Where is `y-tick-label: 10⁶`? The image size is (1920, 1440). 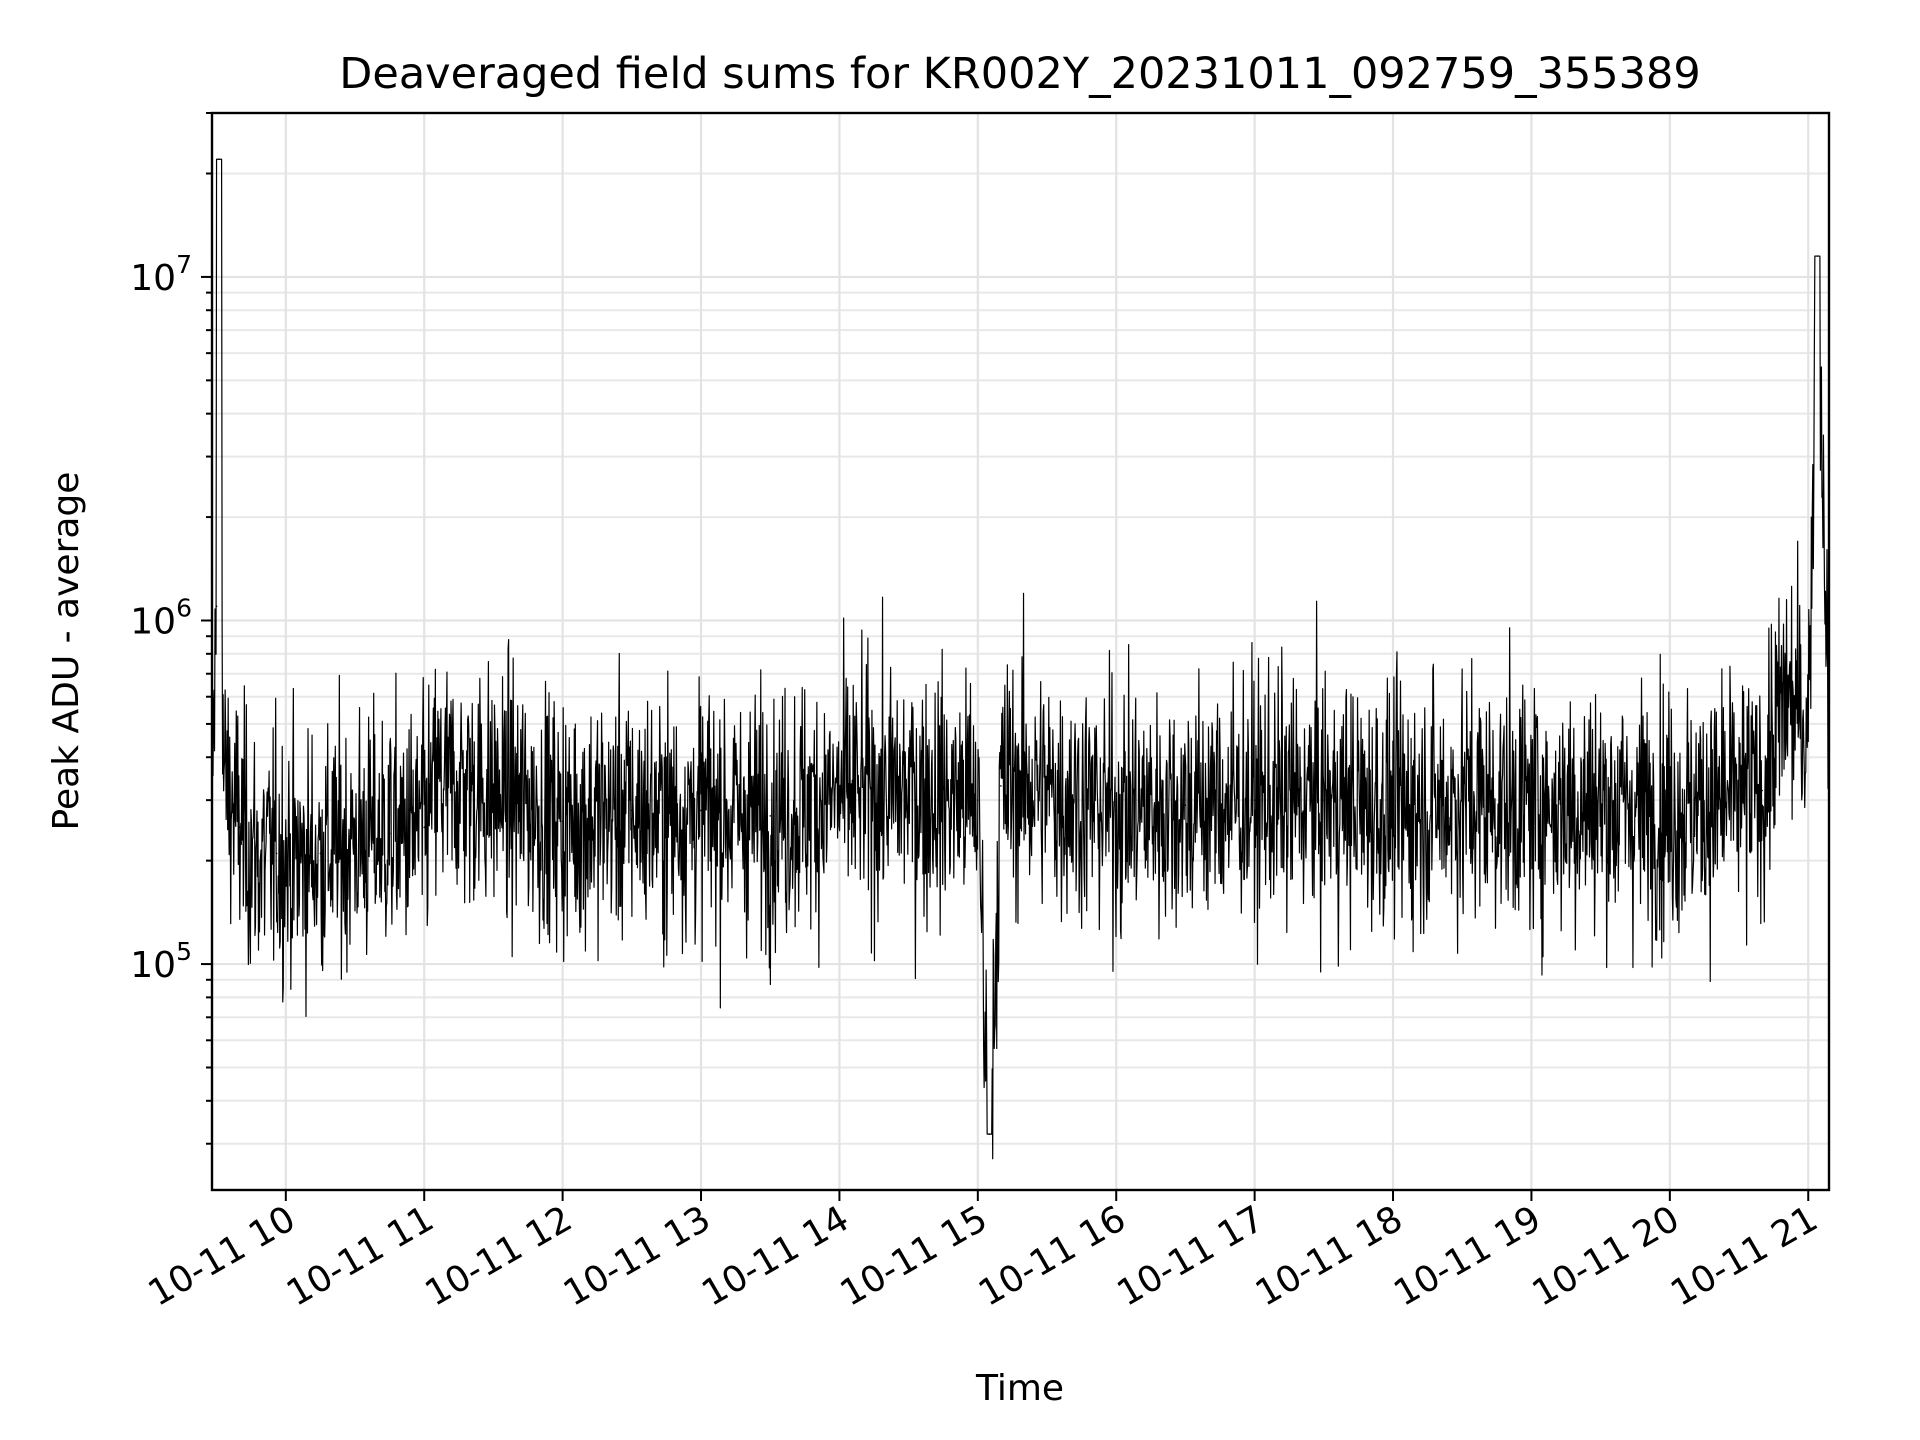
y-tick-label: 10⁶ is located at coordinates (161, 618).